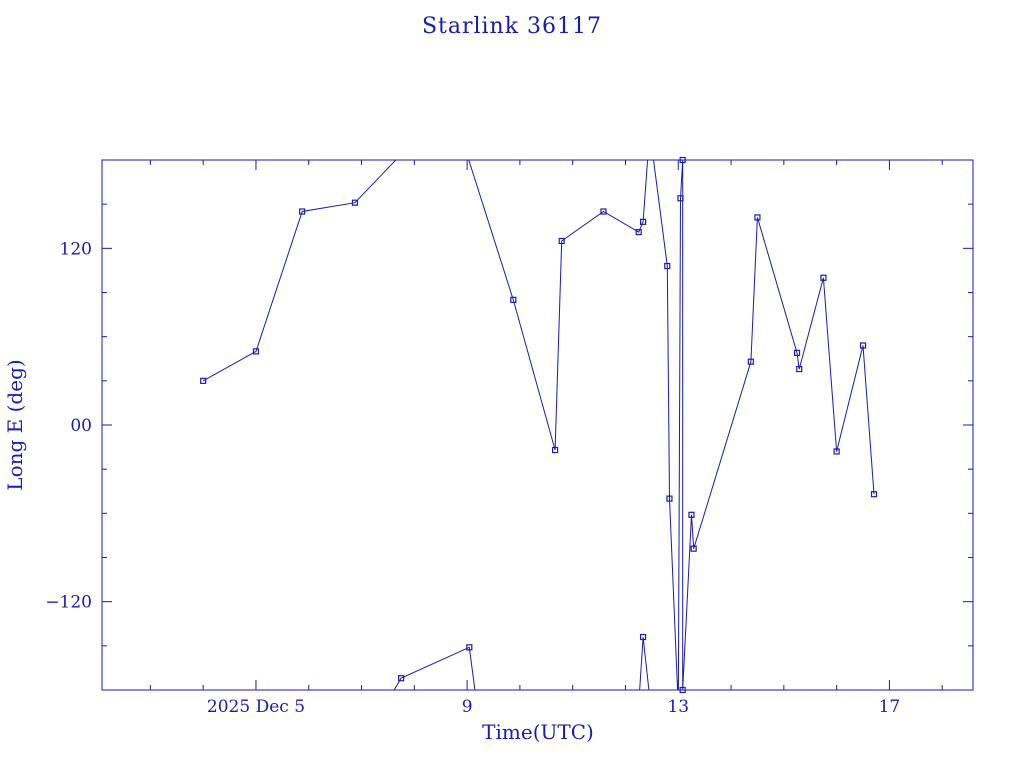 This screenshot has width=1024, height=768. What do you see at coordinates (512, 26) in the screenshot?
I see `chart-title: Starlink 36117` at bounding box center [512, 26].